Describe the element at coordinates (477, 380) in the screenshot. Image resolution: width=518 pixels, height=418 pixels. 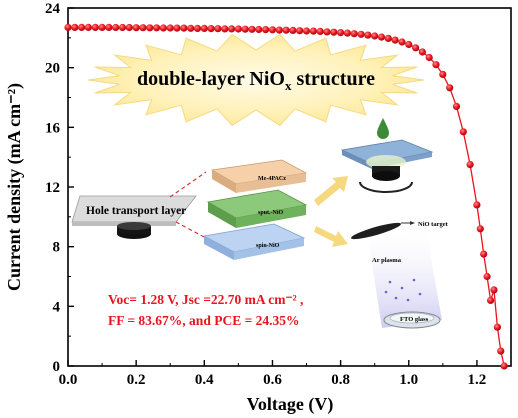
I see `x-tick-label: 1.2` at that location.